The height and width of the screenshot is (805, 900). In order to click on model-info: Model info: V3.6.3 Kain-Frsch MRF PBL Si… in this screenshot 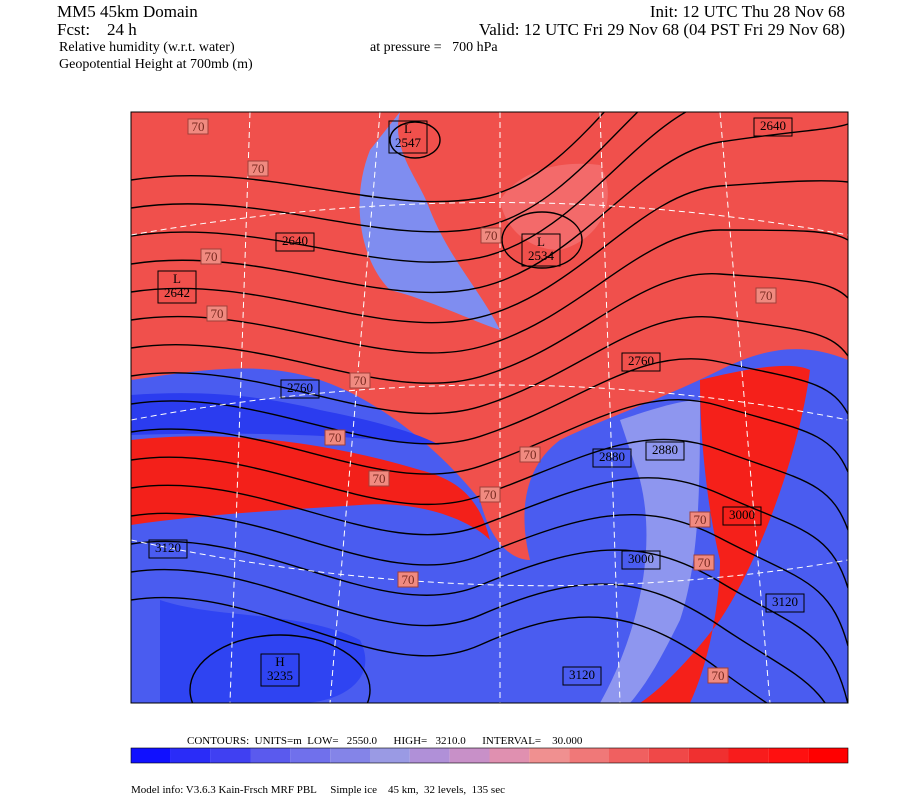, I will do `click(318, 790)`.